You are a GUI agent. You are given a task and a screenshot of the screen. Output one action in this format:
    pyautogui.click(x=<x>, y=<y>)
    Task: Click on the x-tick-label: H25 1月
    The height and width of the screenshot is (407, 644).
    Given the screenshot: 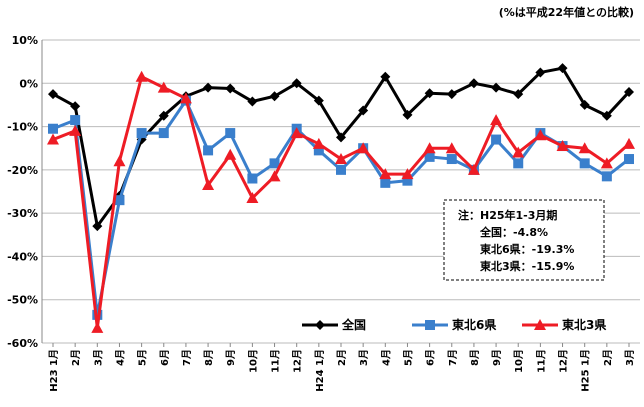 What is the action you would take?
    pyautogui.click(x=586, y=370)
    